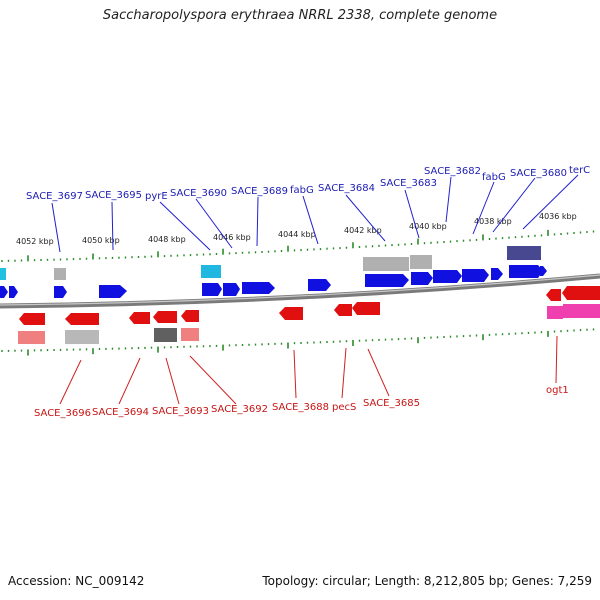 This screenshot has width=600, height=600. Describe the element at coordinates (308, 370) in the screenshot. I see `lower-leader-lines` at that location.